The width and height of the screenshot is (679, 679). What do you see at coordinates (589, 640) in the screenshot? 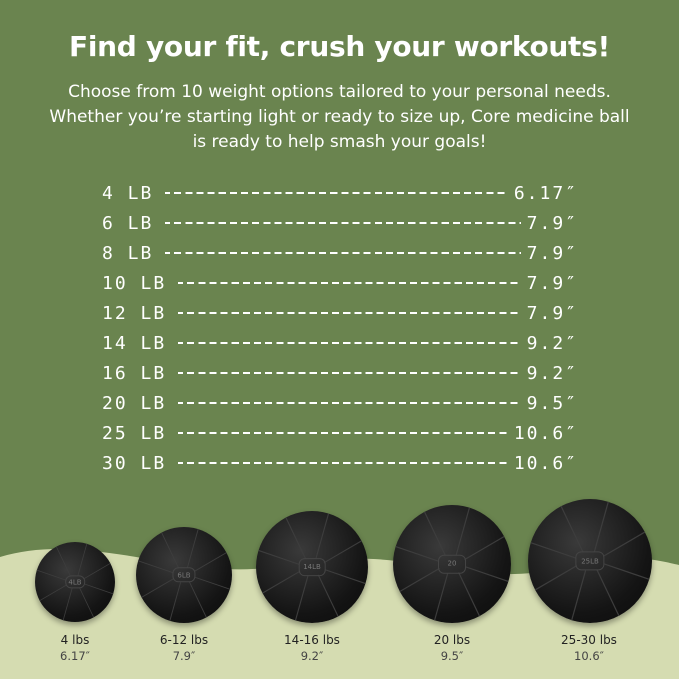
I see `ball-weight: 25-30 lbs` at bounding box center [589, 640].